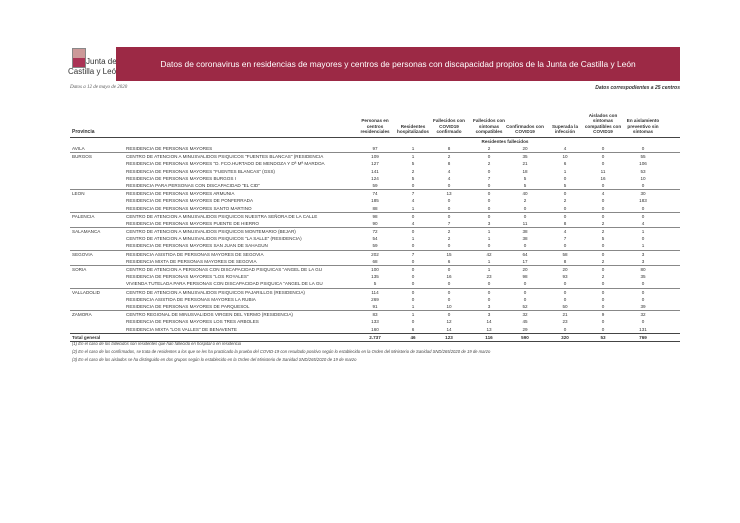 Image resolution: width=740 pixels, height=523 pixels. Describe the element at coordinates (413, 129) in the screenshot. I see `column-header: Residentes hospitalizados` at that location.